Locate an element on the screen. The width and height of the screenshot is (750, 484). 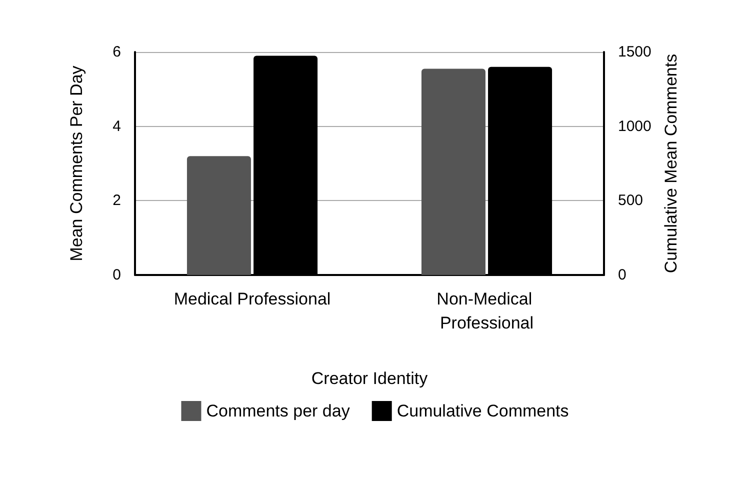
y2-tick-label: 1500 is located at coordinates (635, 52).